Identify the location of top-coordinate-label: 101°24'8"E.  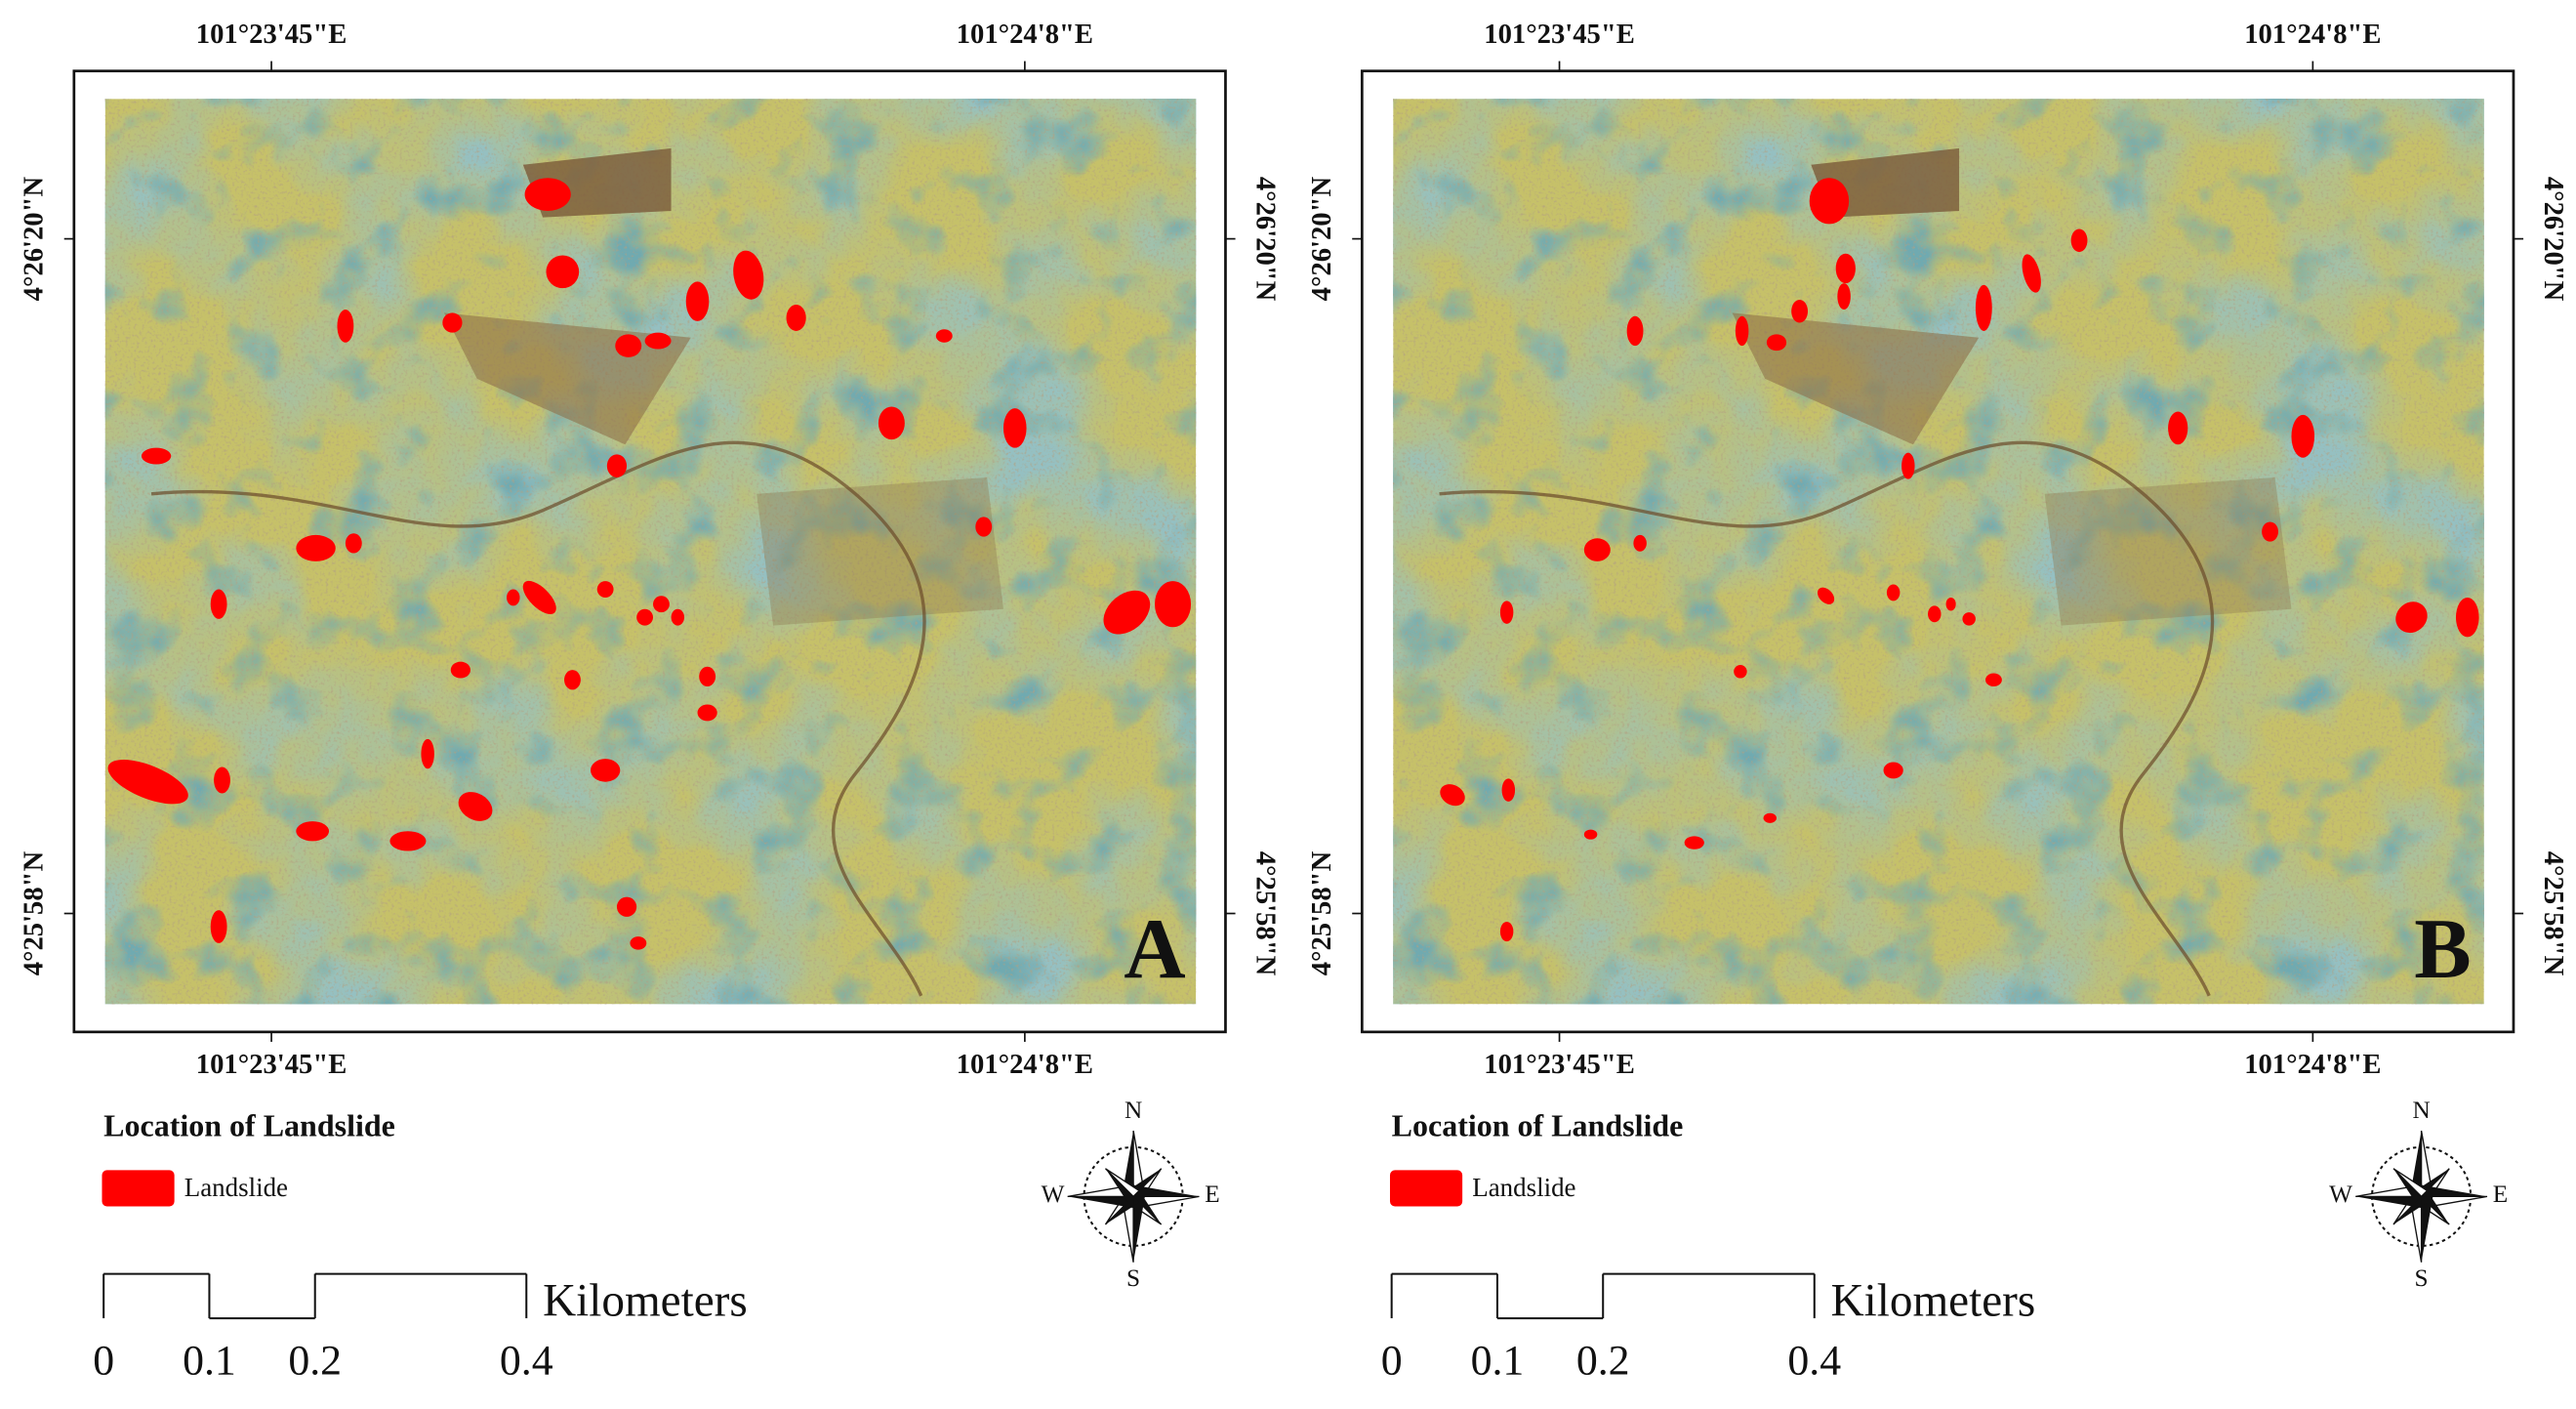
(2312, 34).